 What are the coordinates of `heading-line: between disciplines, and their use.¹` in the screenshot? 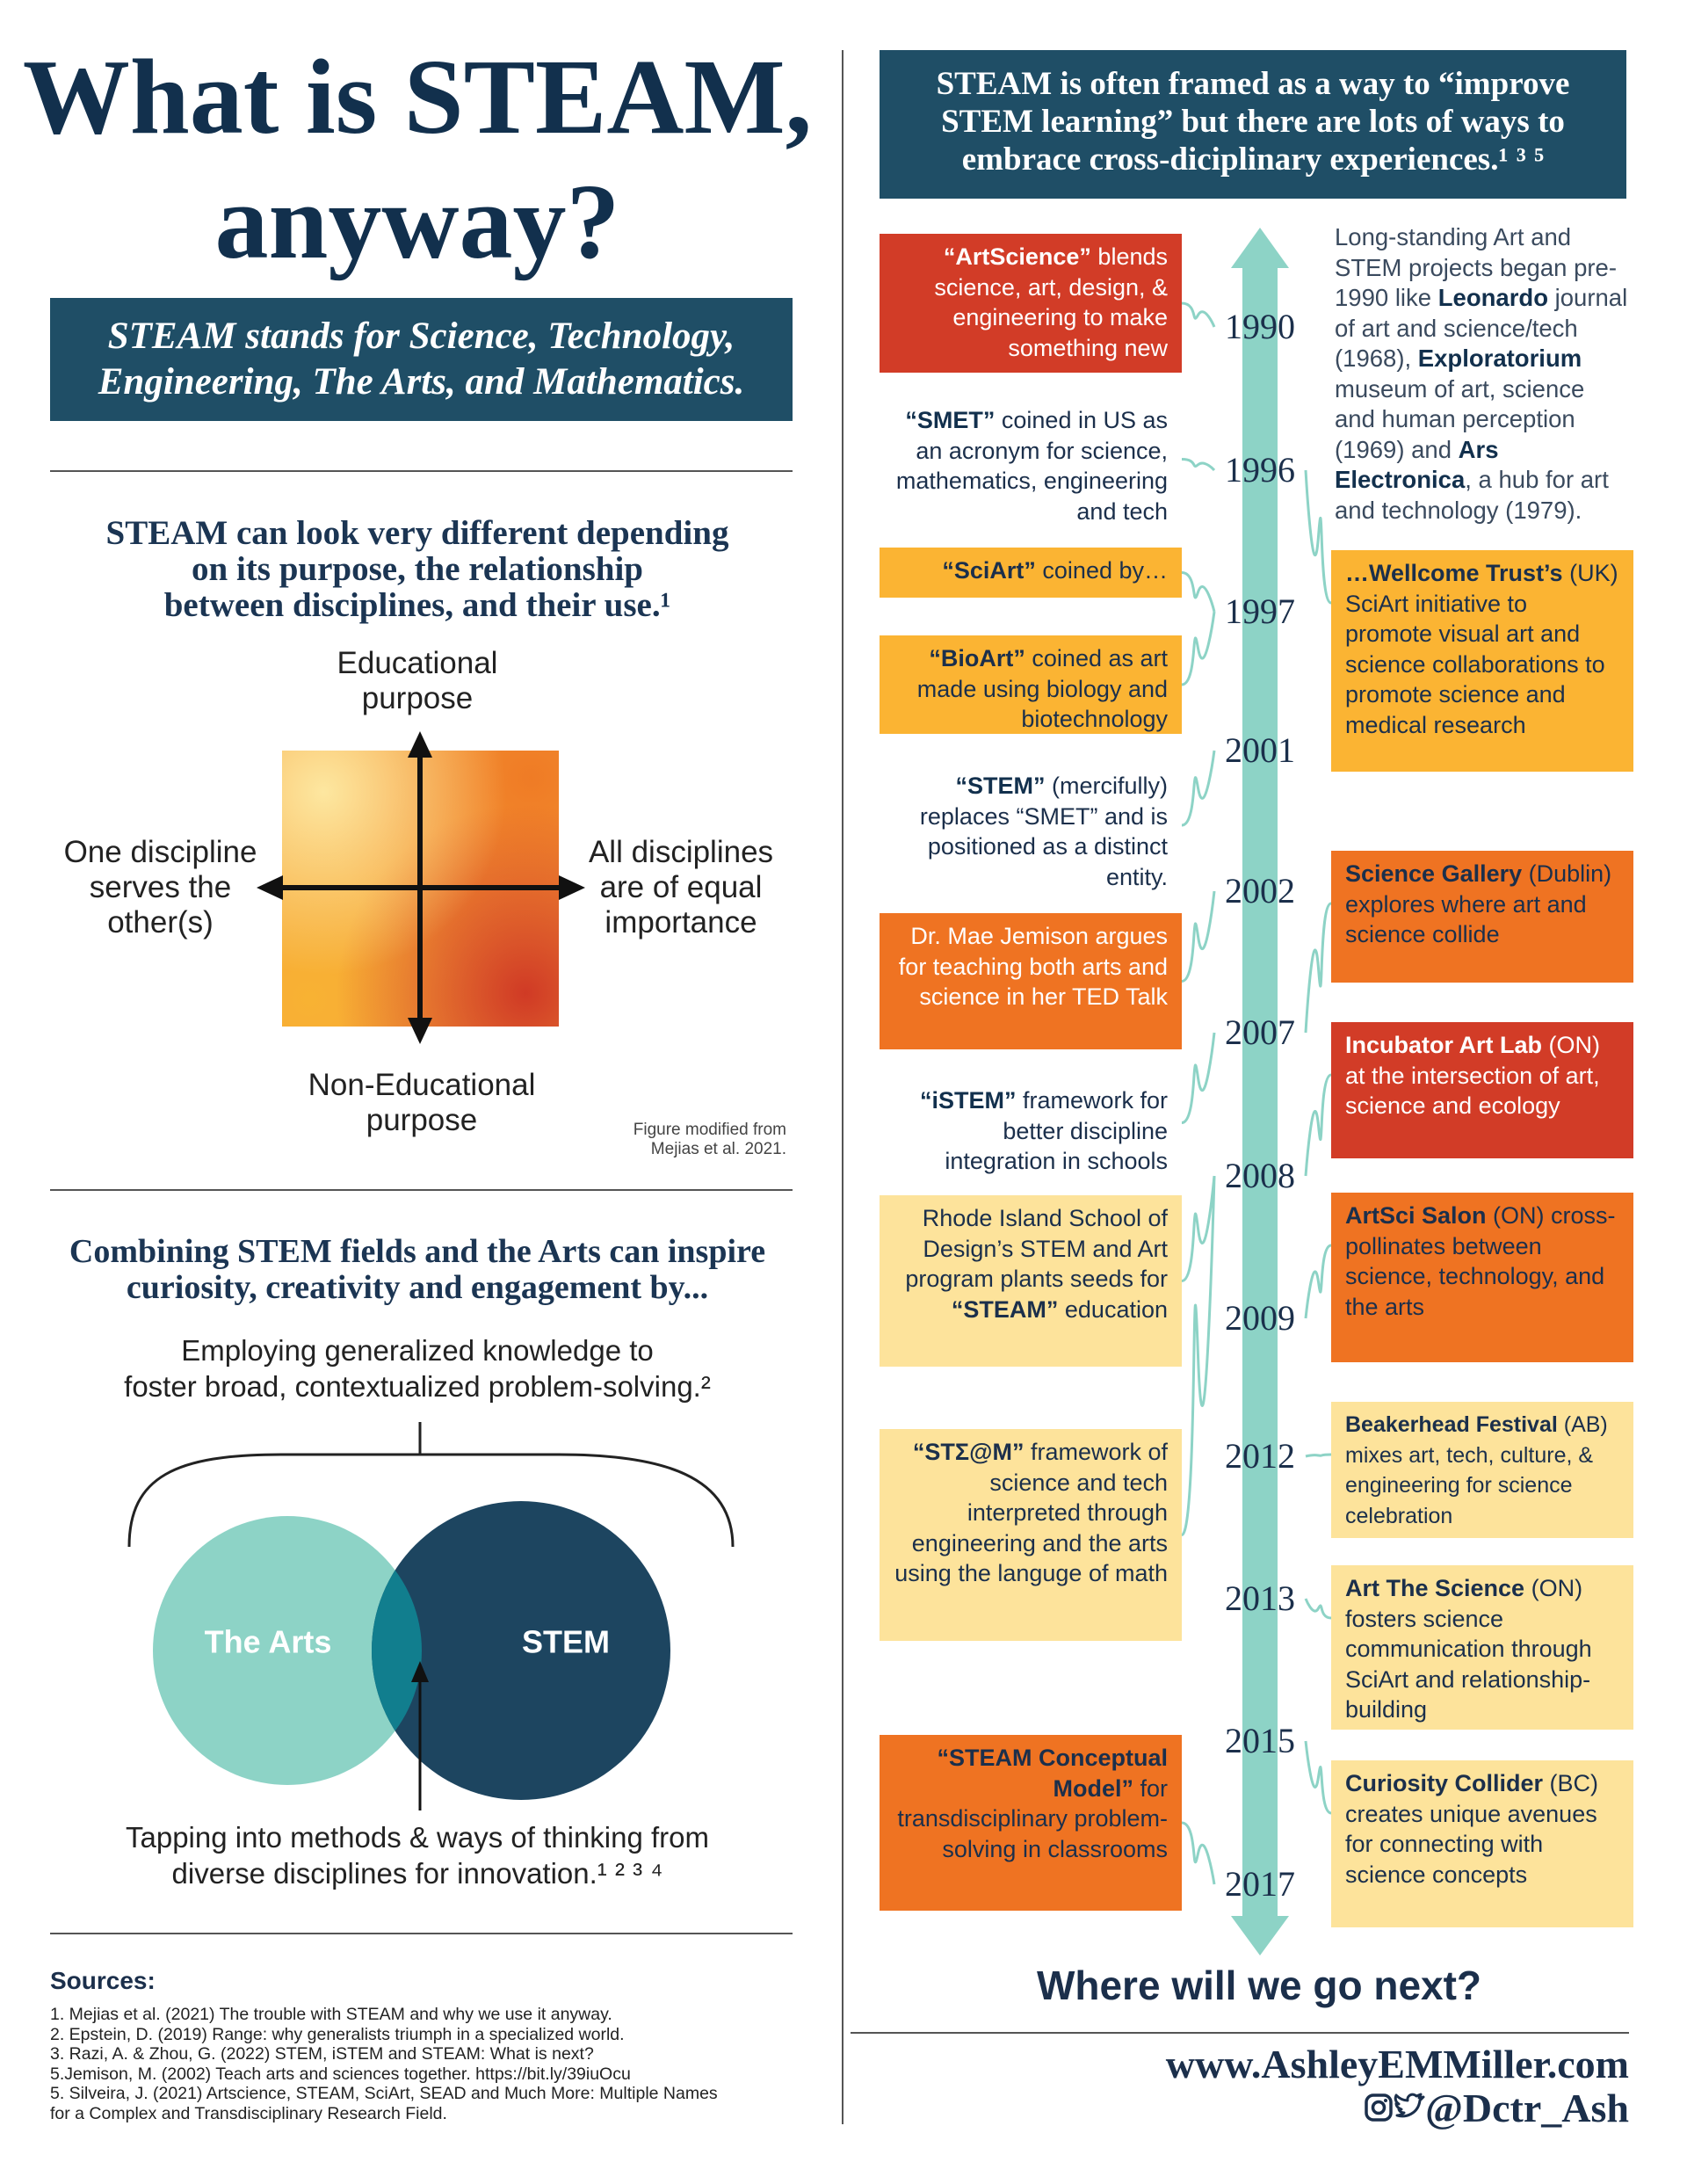 It's located at (417, 605).